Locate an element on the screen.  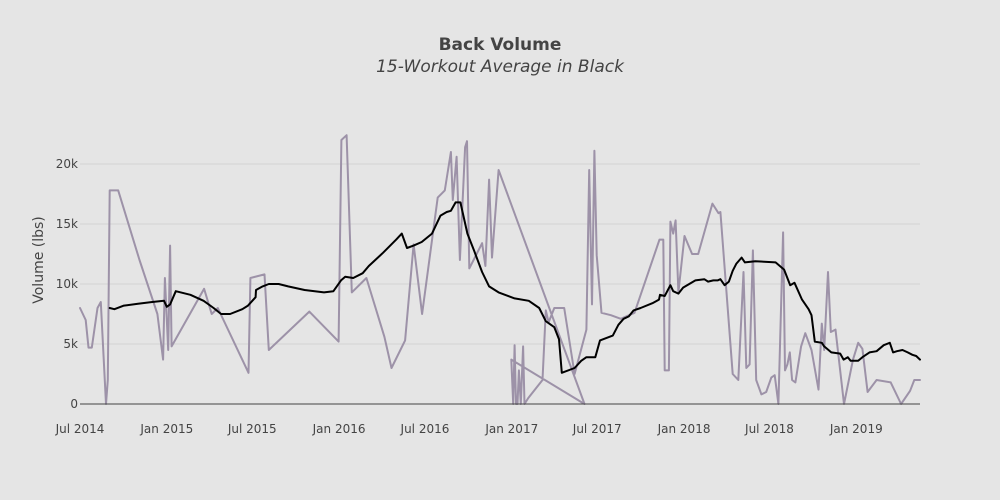
x-tick-label: Jan 2018 is located at coordinates (684, 429).